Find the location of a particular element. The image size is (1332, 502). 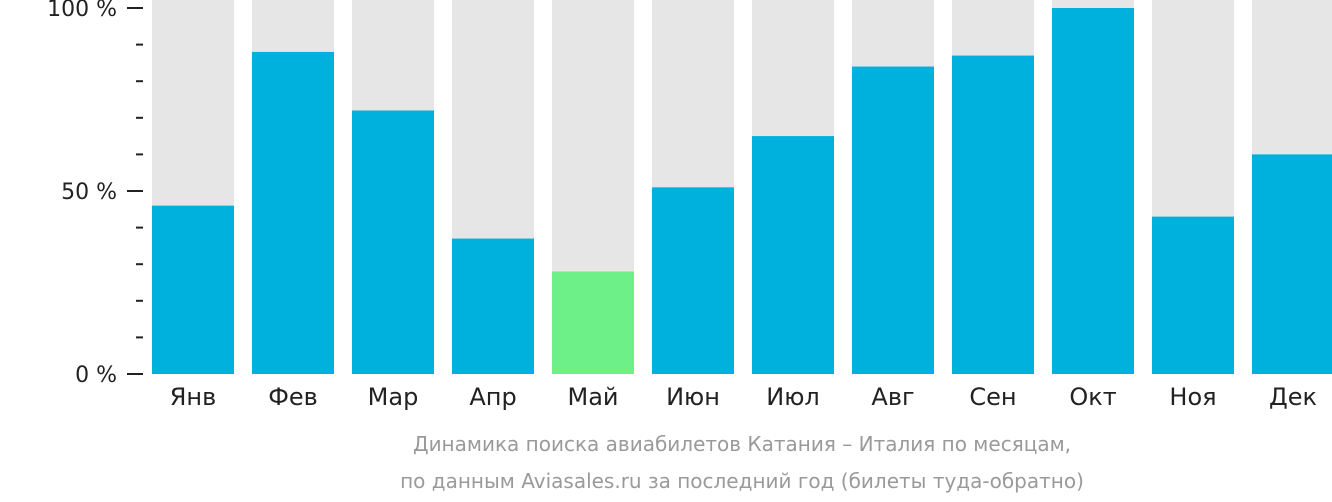

y-tick-label-2: 50 % is located at coordinates (89, 192).